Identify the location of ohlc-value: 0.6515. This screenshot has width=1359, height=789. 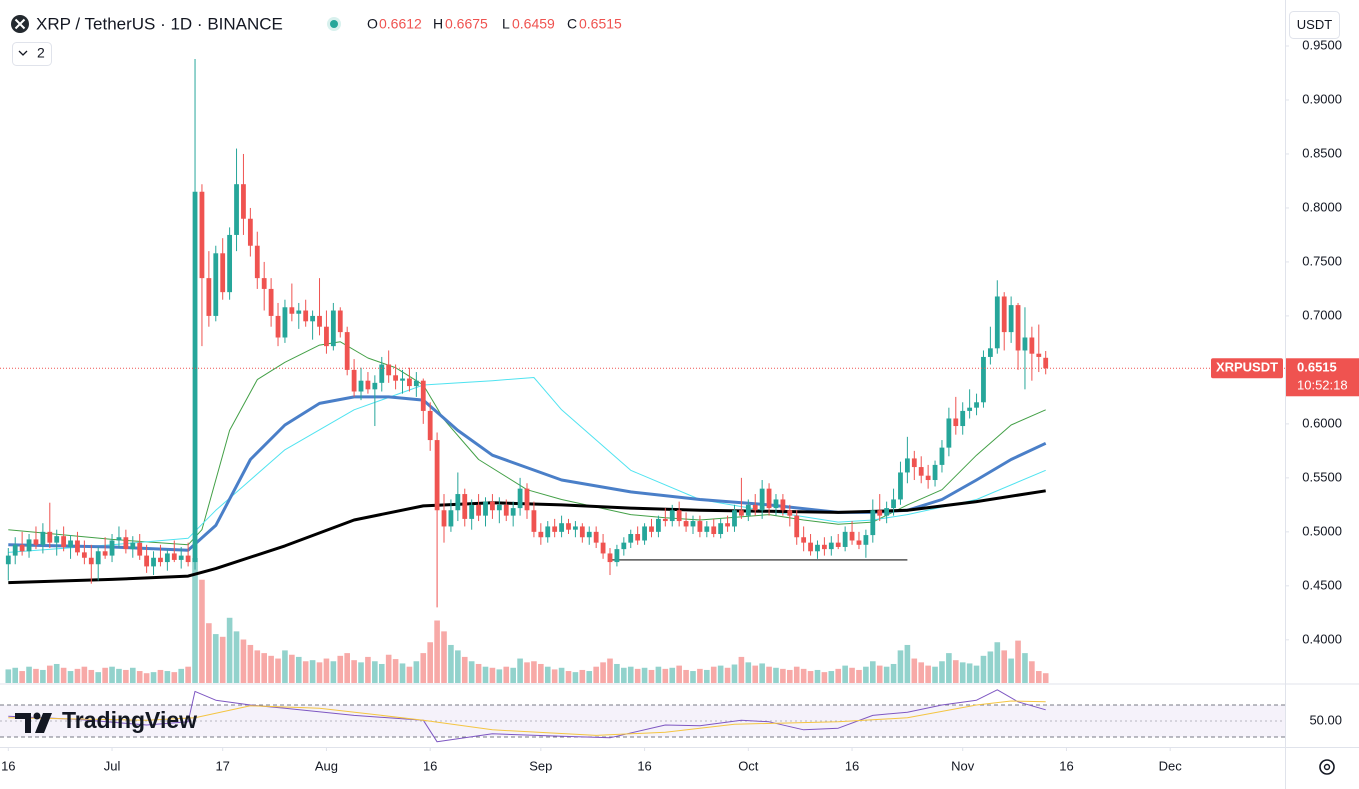
(600, 24).